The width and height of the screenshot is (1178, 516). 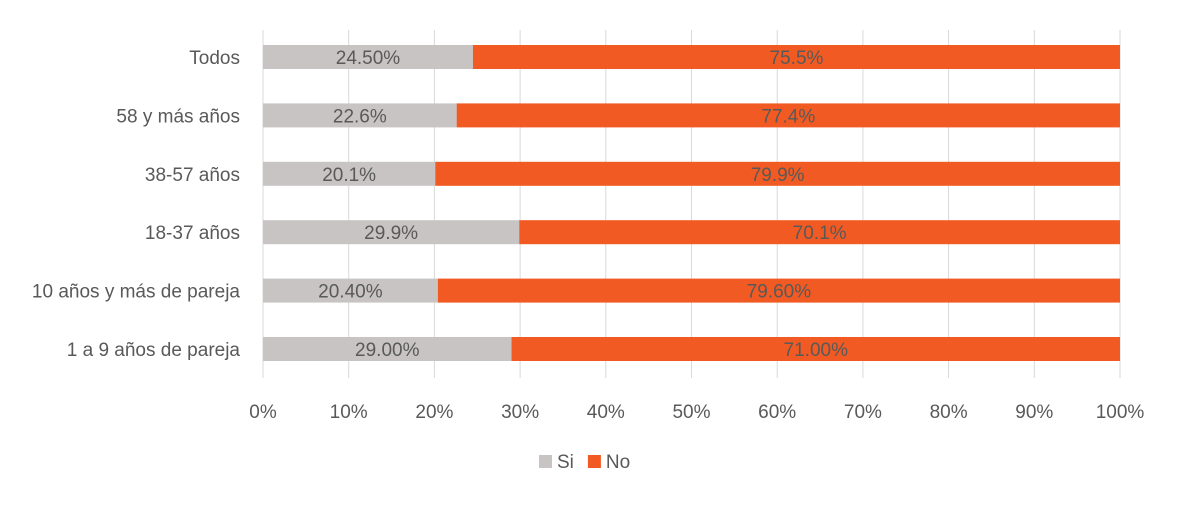 What do you see at coordinates (1034, 412) in the screenshot?
I see `x-tick-label: 90%` at bounding box center [1034, 412].